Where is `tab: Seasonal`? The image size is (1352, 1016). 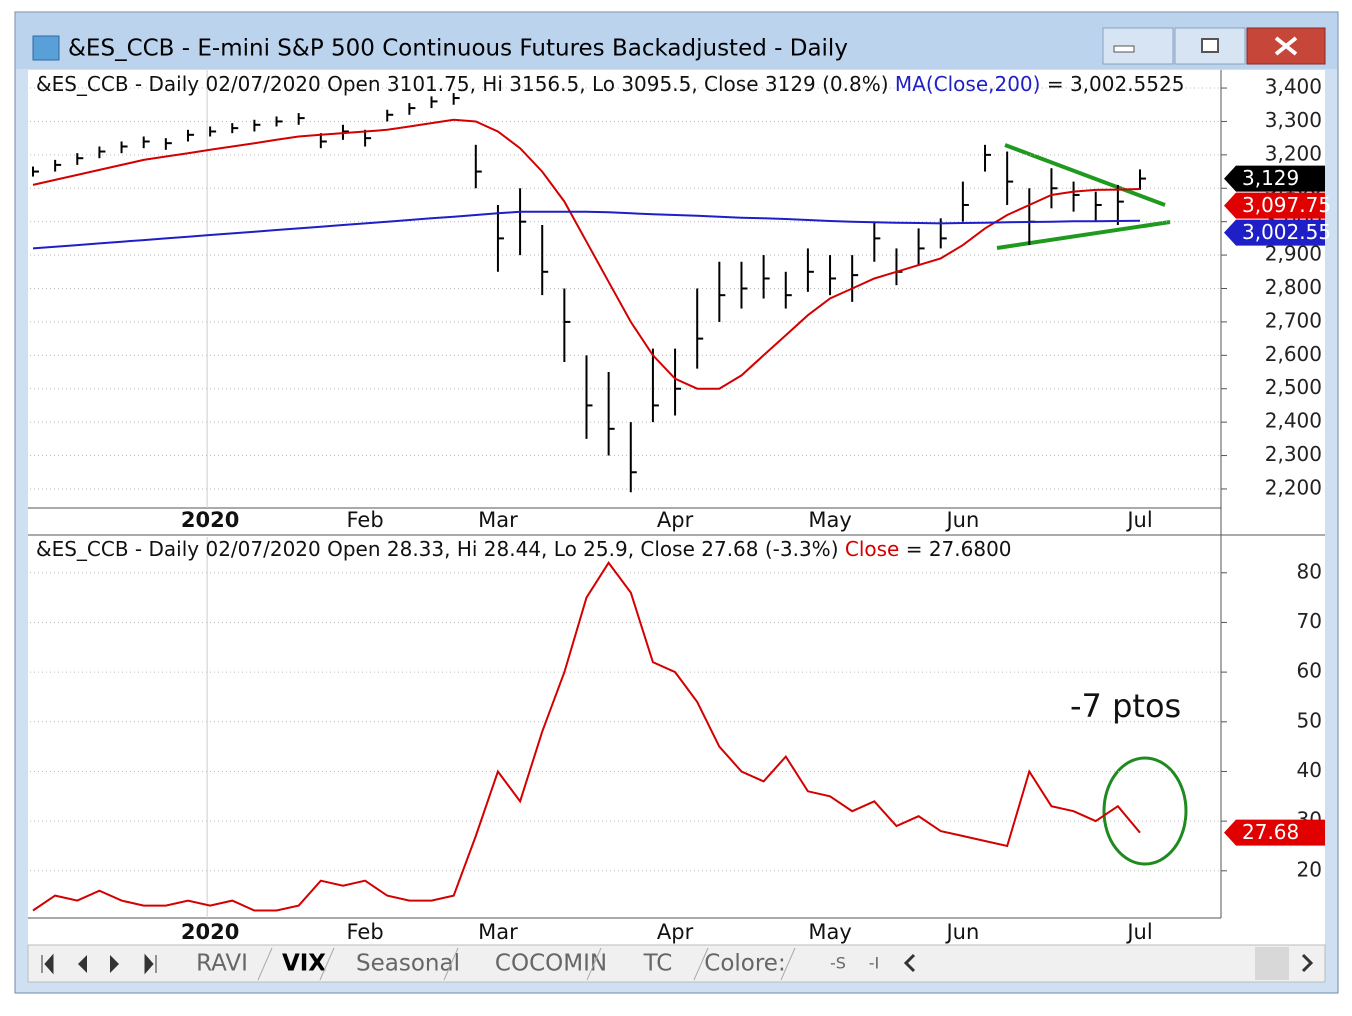
tab: Seasonal is located at coordinates (408, 964).